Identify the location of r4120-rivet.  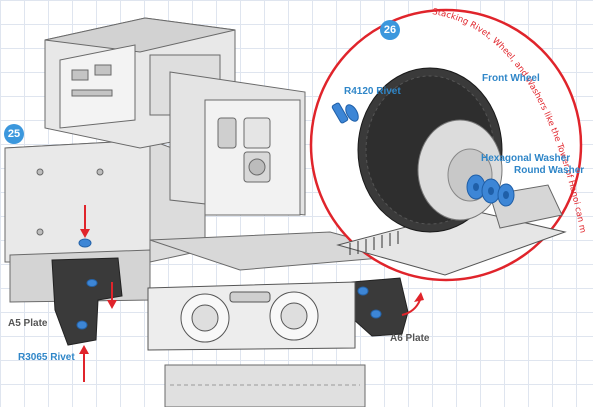
(345, 113).